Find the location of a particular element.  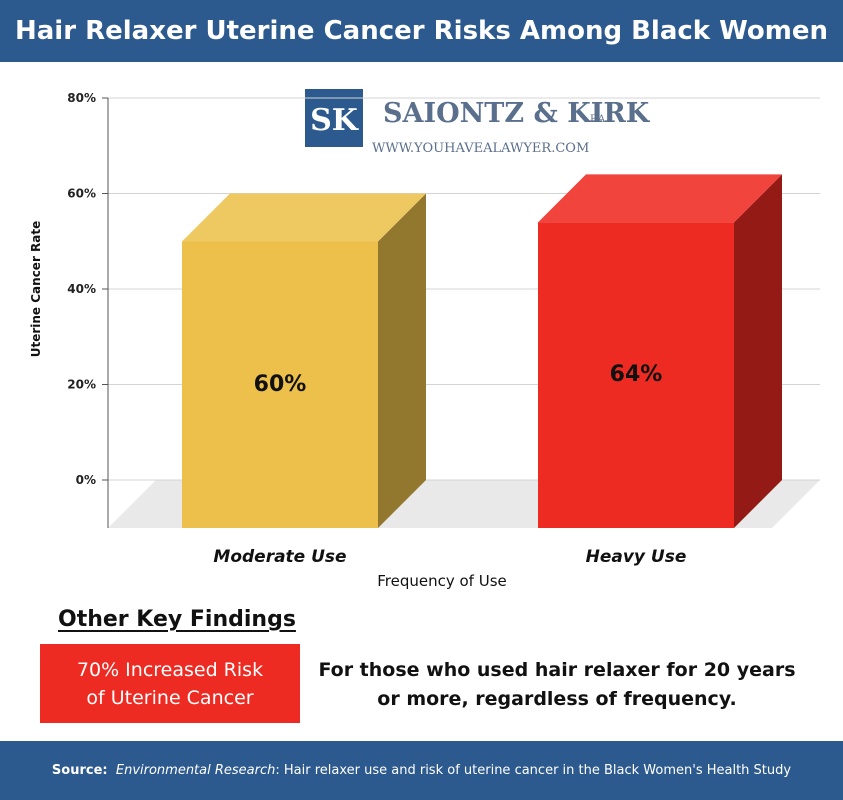

source-label: Source: is located at coordinates (79, 770).